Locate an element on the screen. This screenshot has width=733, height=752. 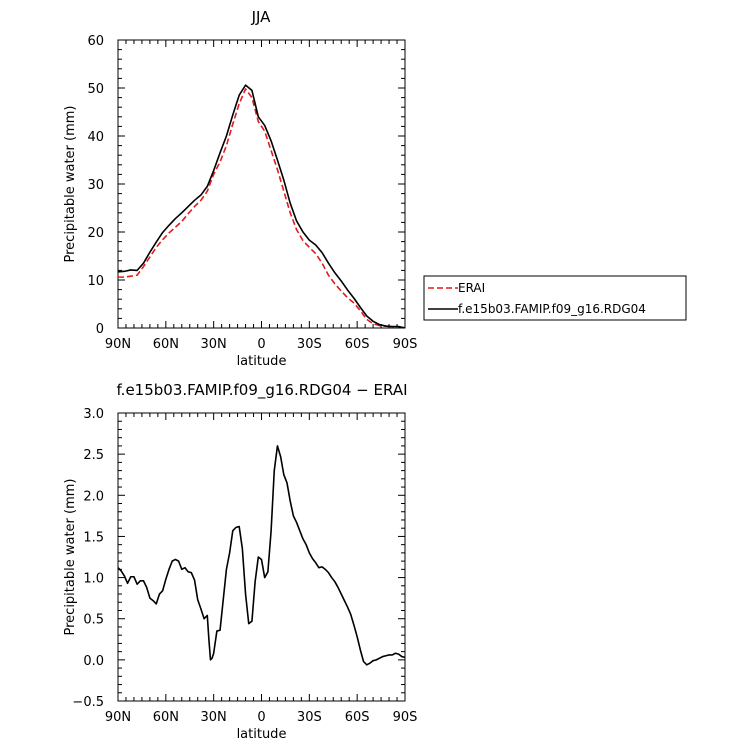
y-tick-label: 50 is located at coordinates (95, 89).